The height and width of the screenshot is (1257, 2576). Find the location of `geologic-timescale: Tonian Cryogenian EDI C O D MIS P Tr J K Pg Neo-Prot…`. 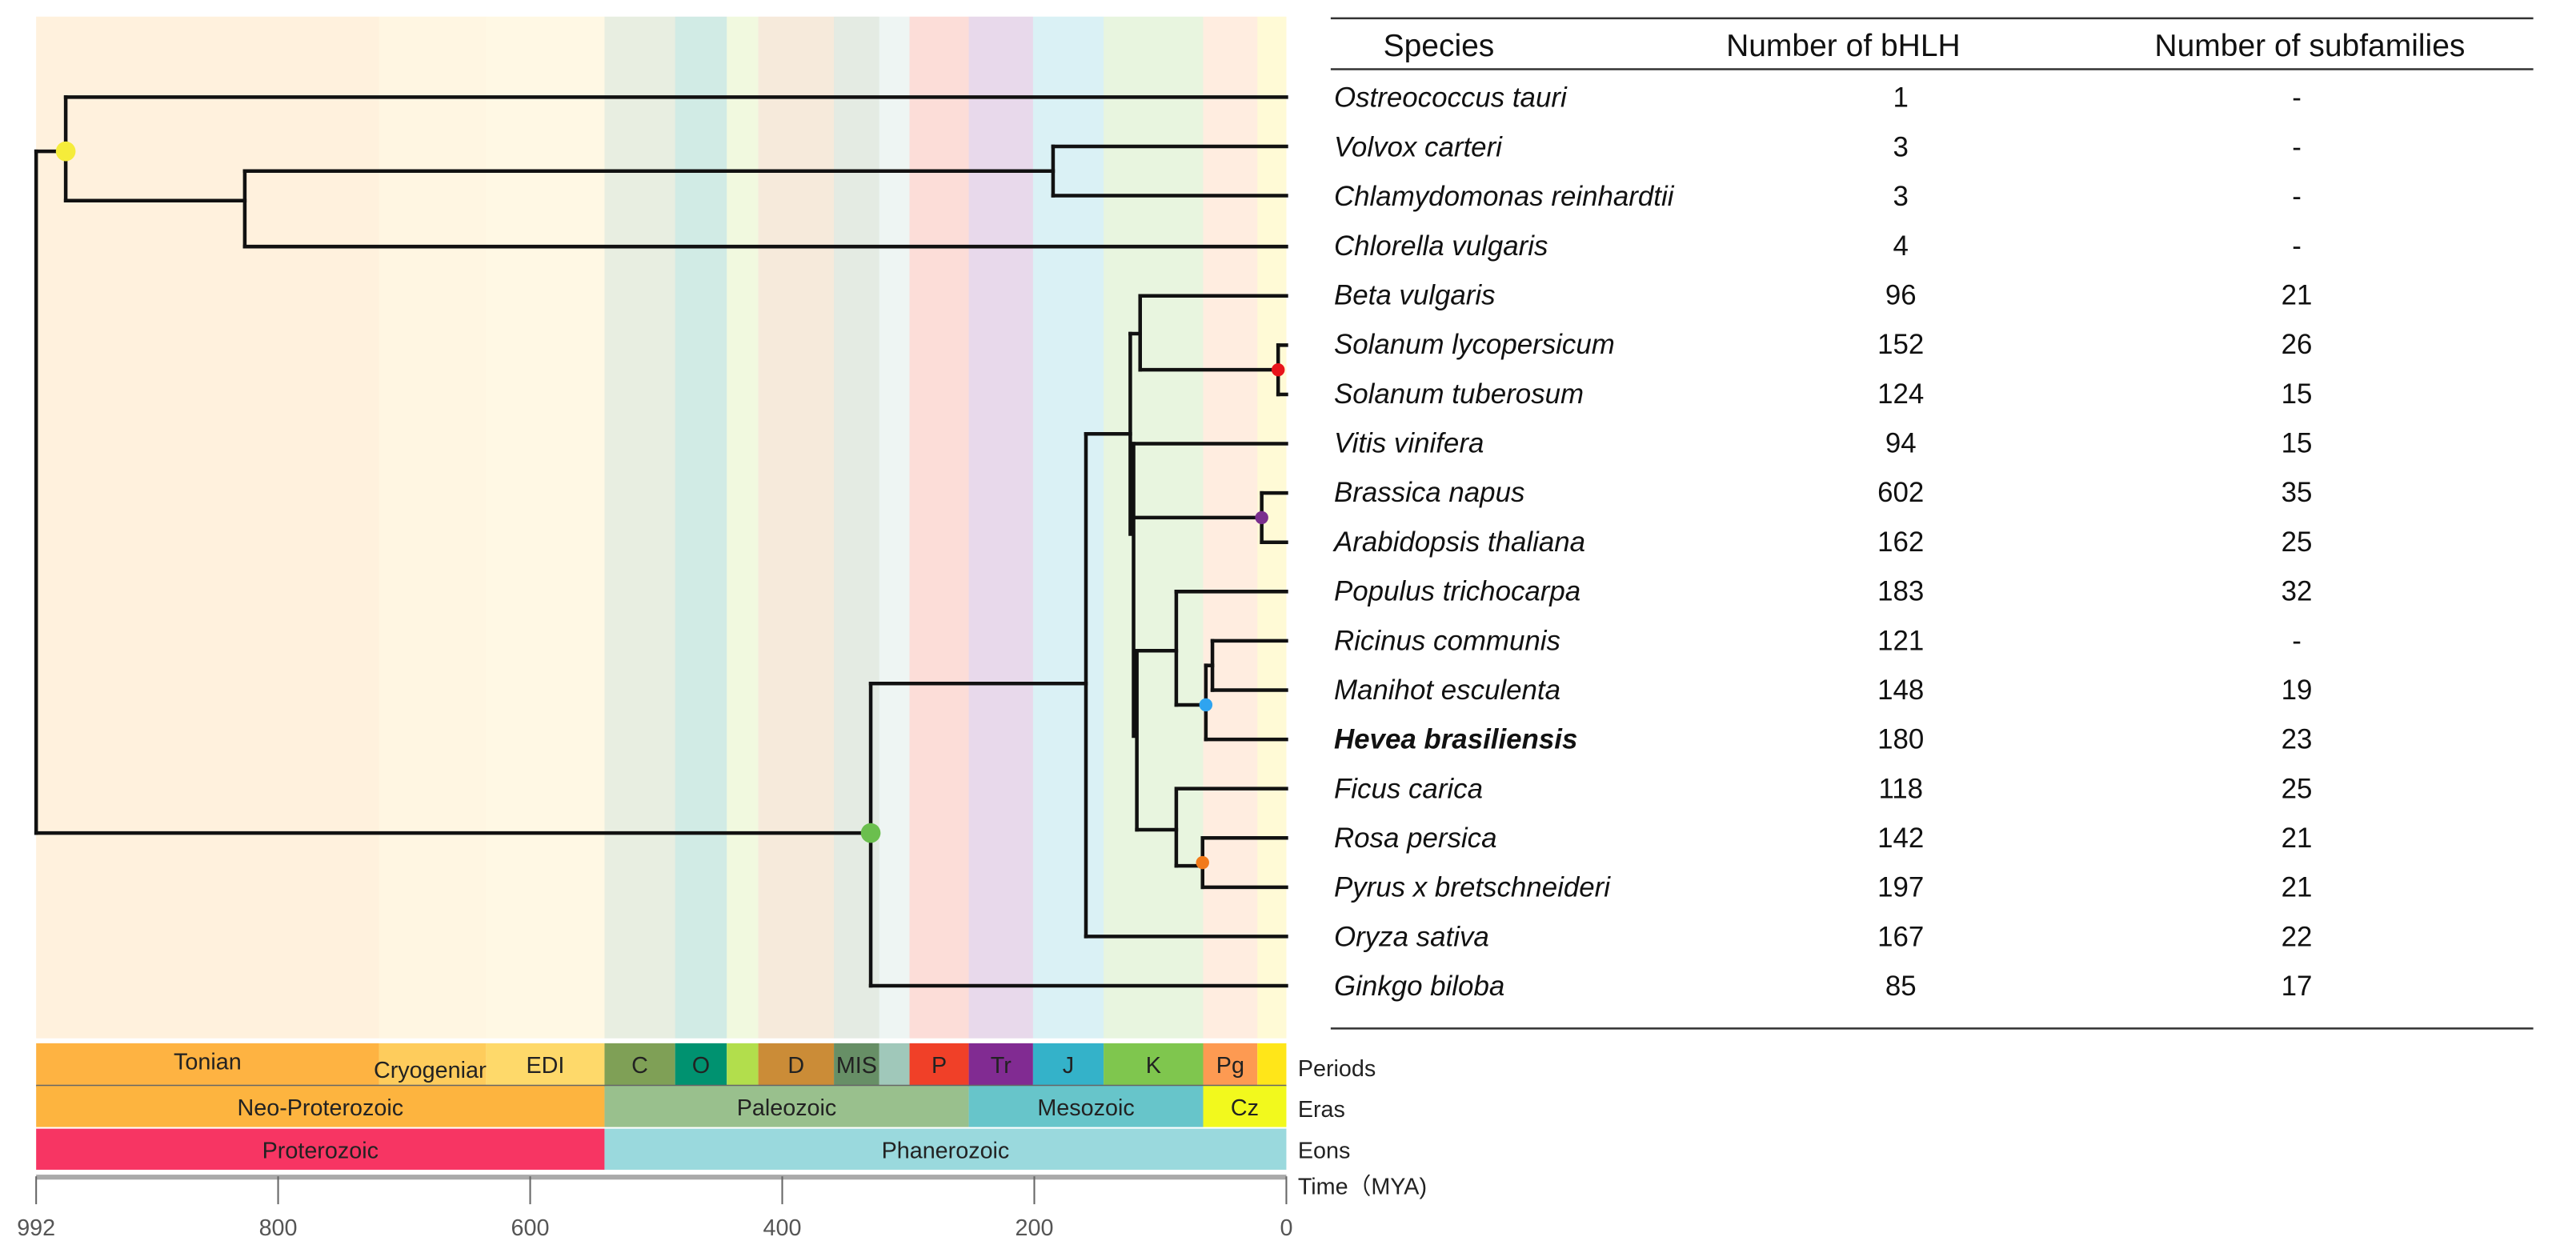

geologic-timescale: Tonian Cryogenian EDI C O D MIS P Tr J K Pg Neo-Prot… is located at coordinates (661, 1106).